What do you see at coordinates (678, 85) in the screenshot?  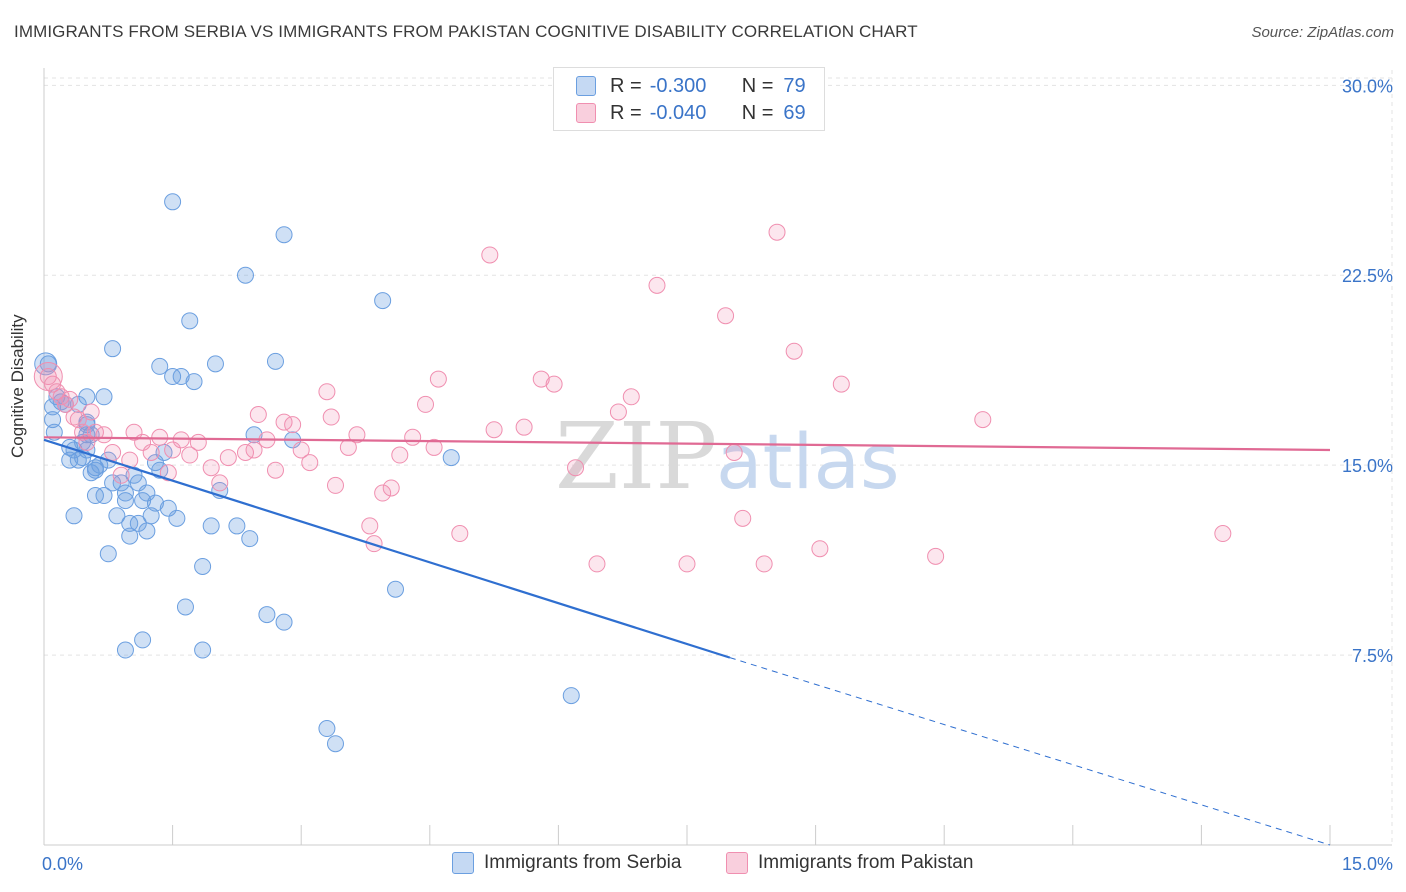 I see `r-value: -0.300` at bounding box center [678, 85].